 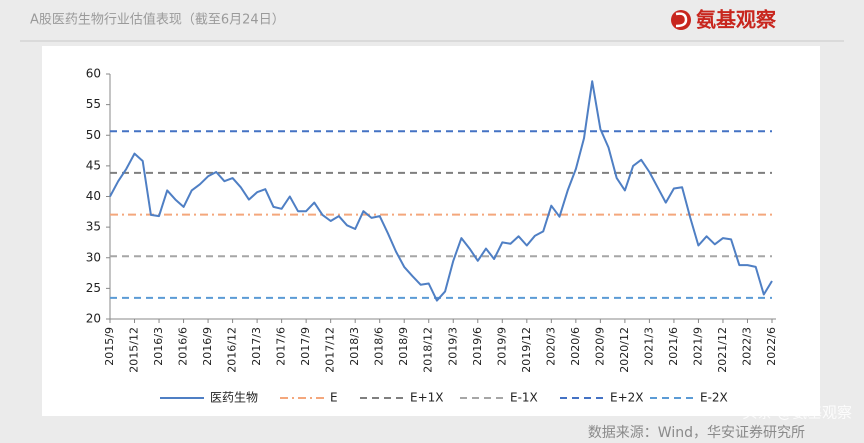 What do you see at coordinates (281, 346) in the screenshot?
I see `x-tick-label: 2017/6` at bounding box center [281, 346].